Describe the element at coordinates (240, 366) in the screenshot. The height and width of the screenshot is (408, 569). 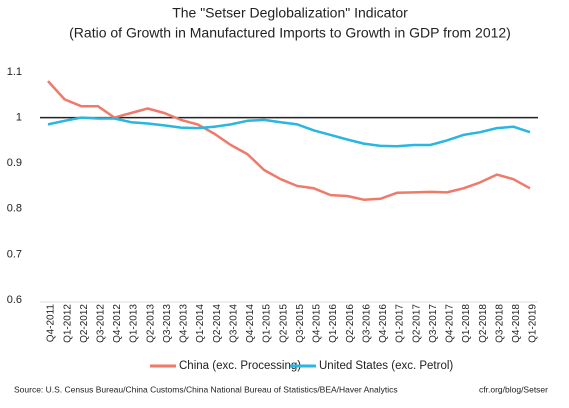
I see `legend-label: China (exc. Processing)` at that location.